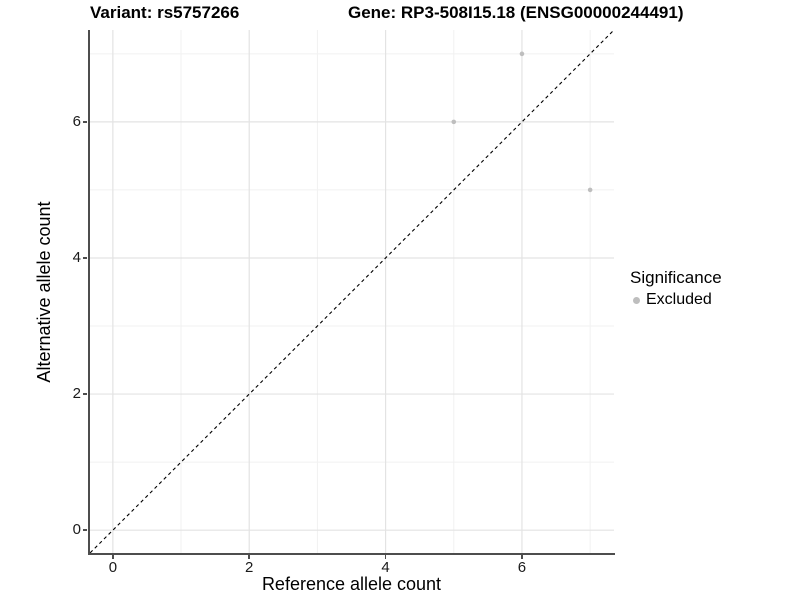 This screenshot has height=600, width=800. Describe the element at coordinates (113, 567) in the screenshot. I see `x-tick-label: 0` at that location.